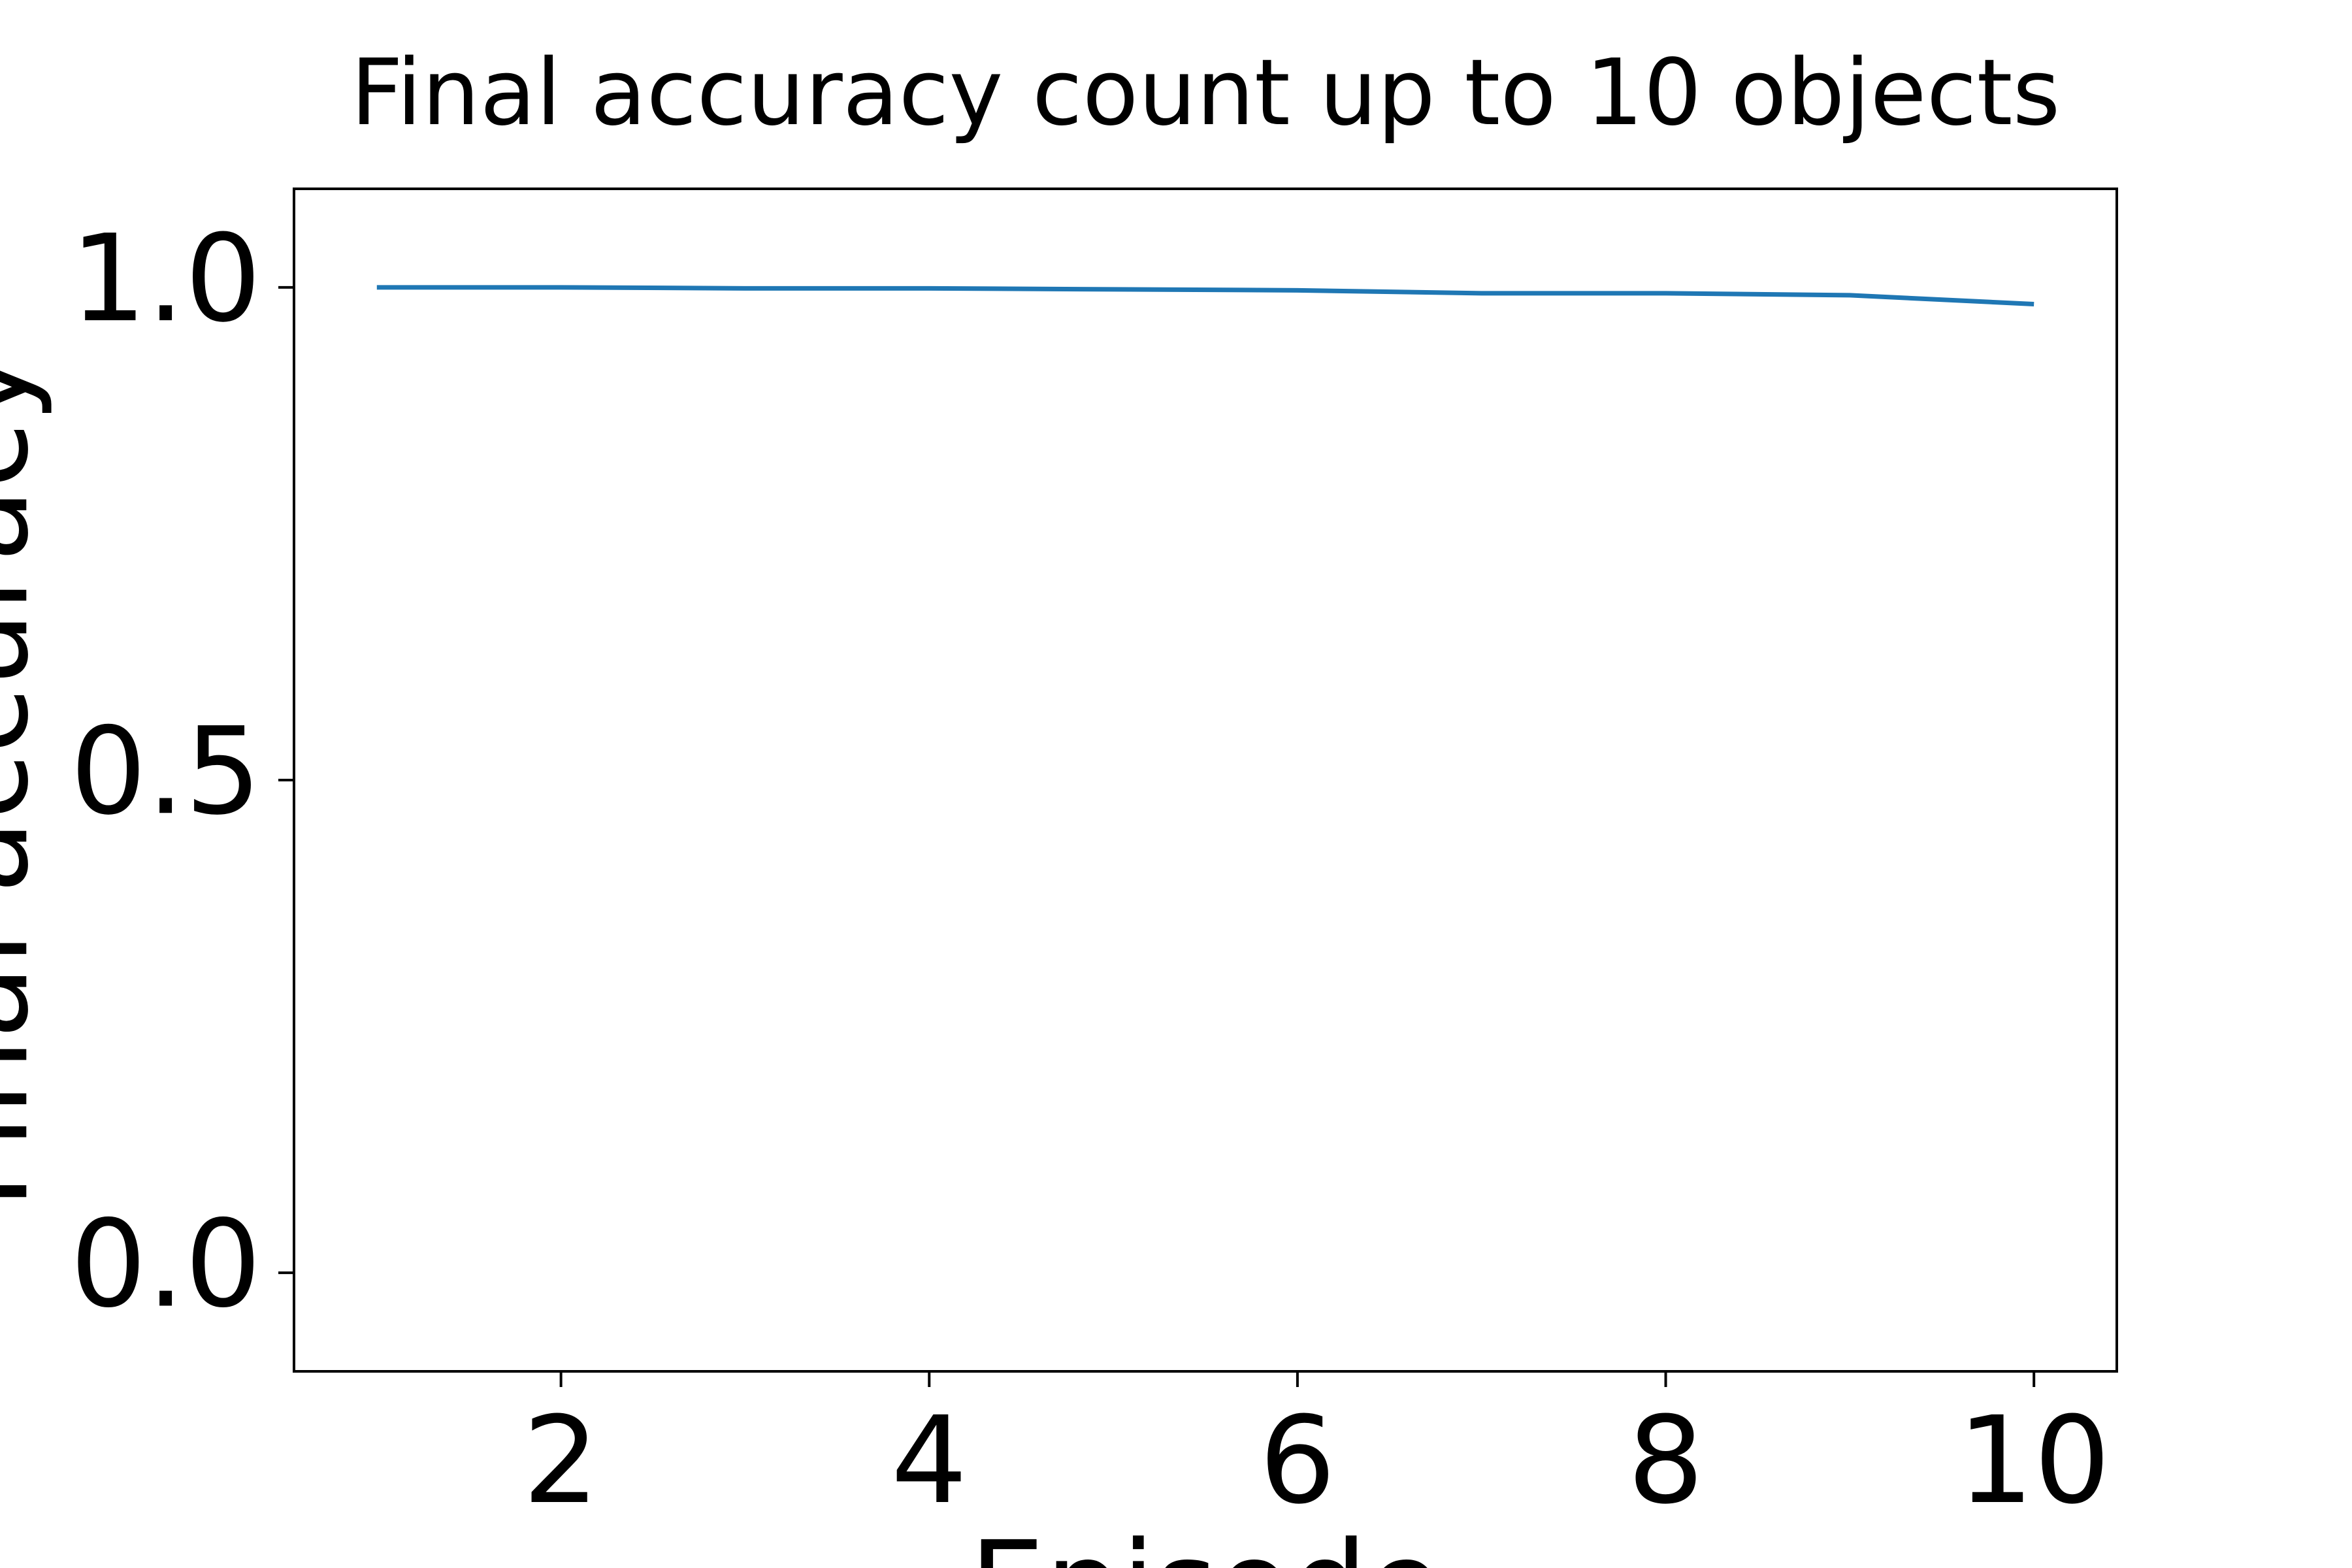  Describe the element at coordinates (165, 279) in the screenshot. I see `y-tick-label: 1.0` at that location.